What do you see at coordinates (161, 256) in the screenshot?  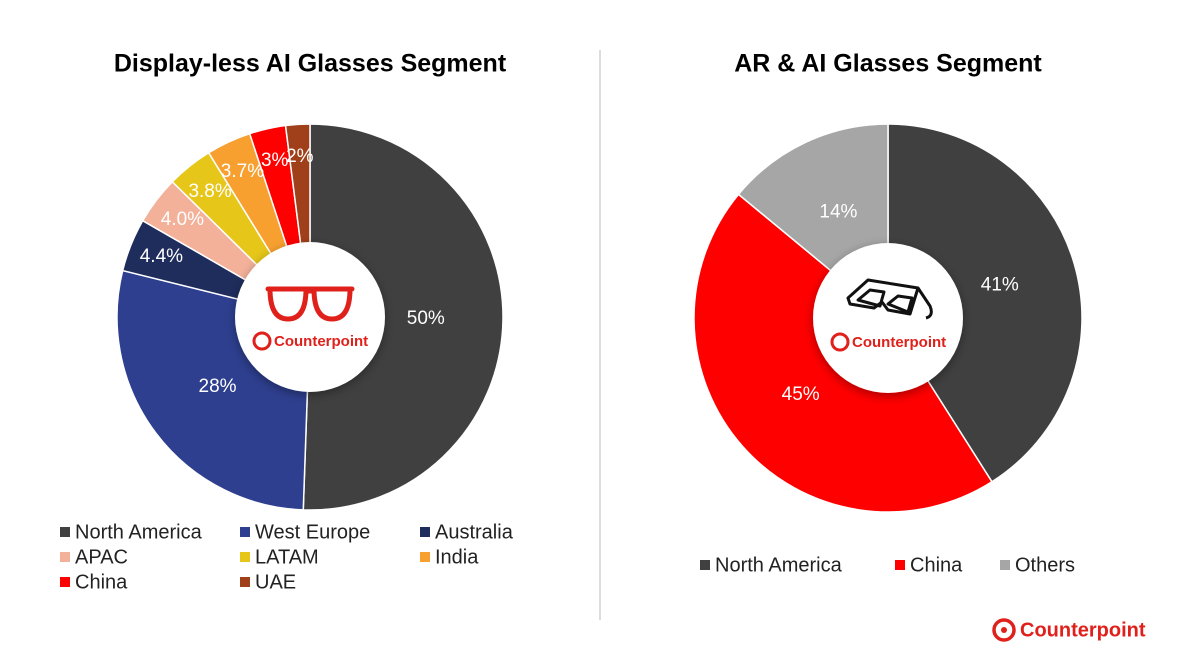 I see `value-label: 4.4%` at bounding box center [161, 256].